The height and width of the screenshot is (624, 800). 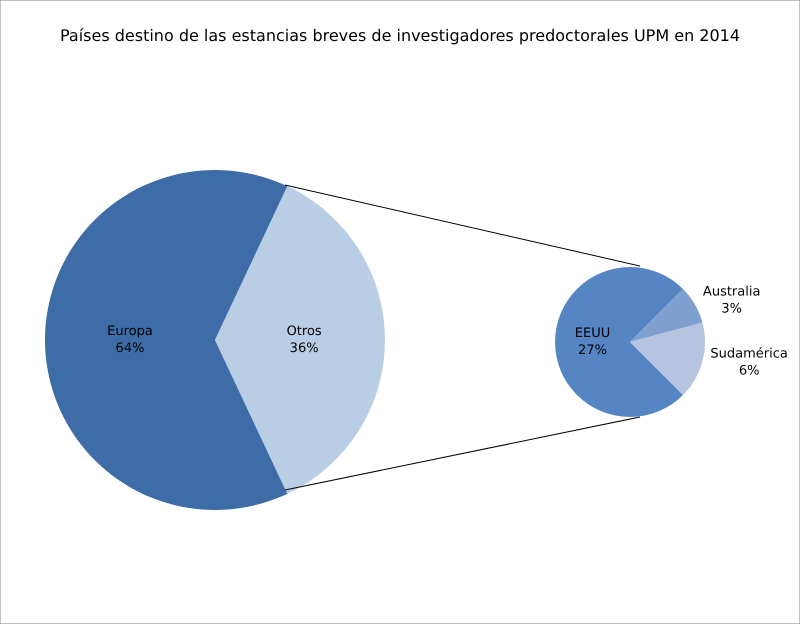 I want to click on slice-label: Australia, so click(x=731, y=292).